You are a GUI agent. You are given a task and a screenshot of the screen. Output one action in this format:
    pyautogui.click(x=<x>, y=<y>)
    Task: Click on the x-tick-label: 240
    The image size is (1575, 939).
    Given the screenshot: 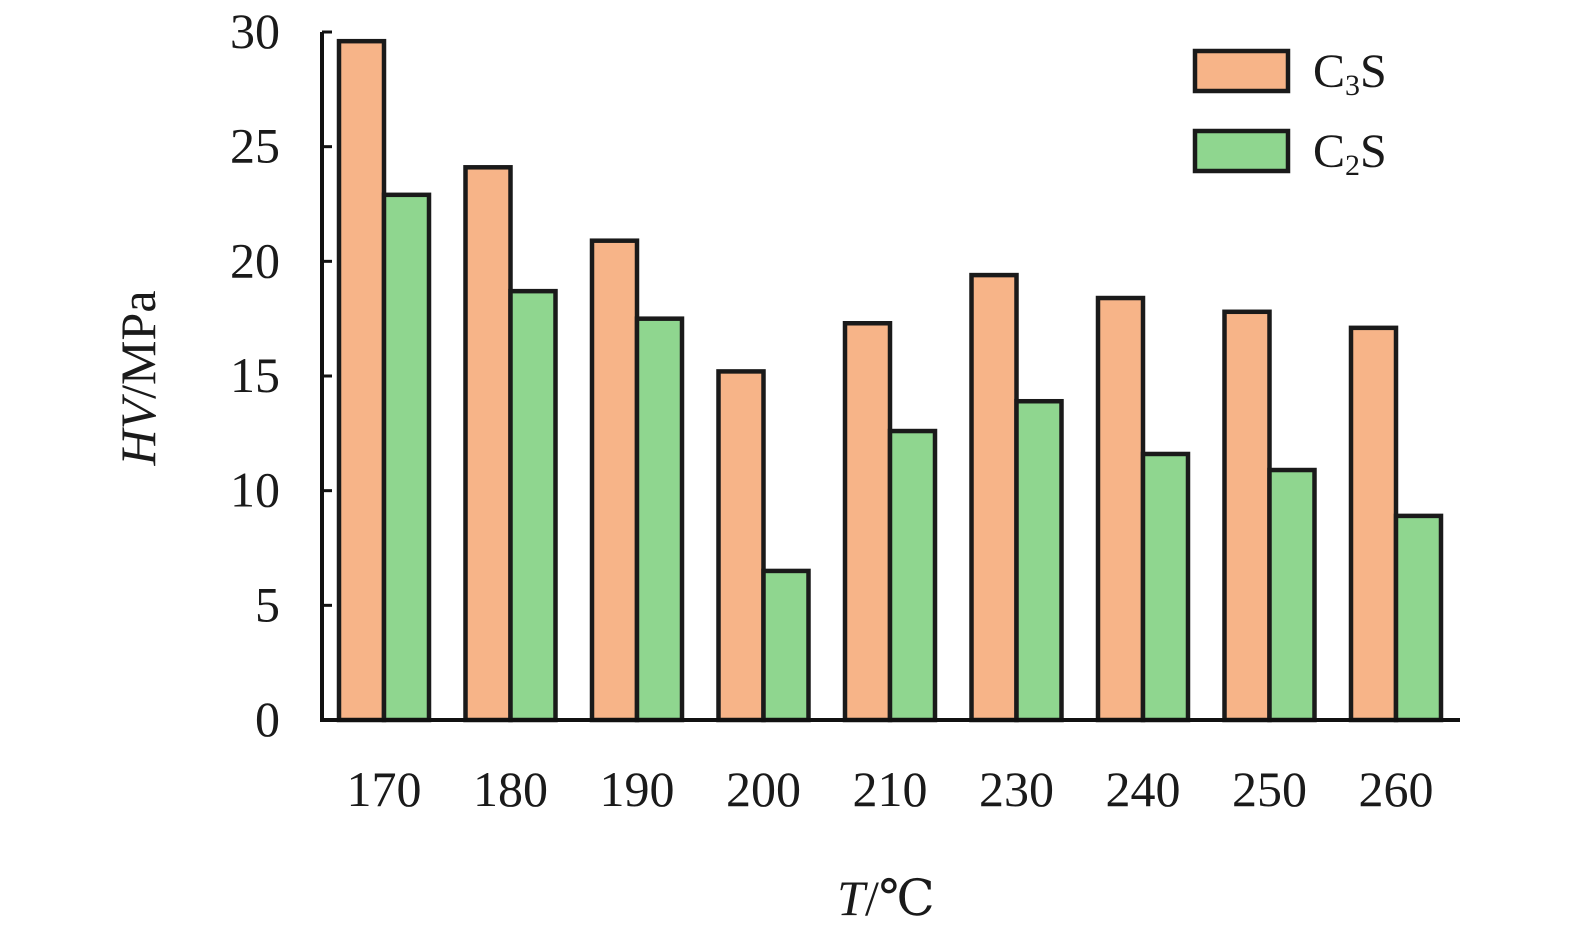 What is the action you would take?
    pyautogui.click(x=1143, y=789)
    